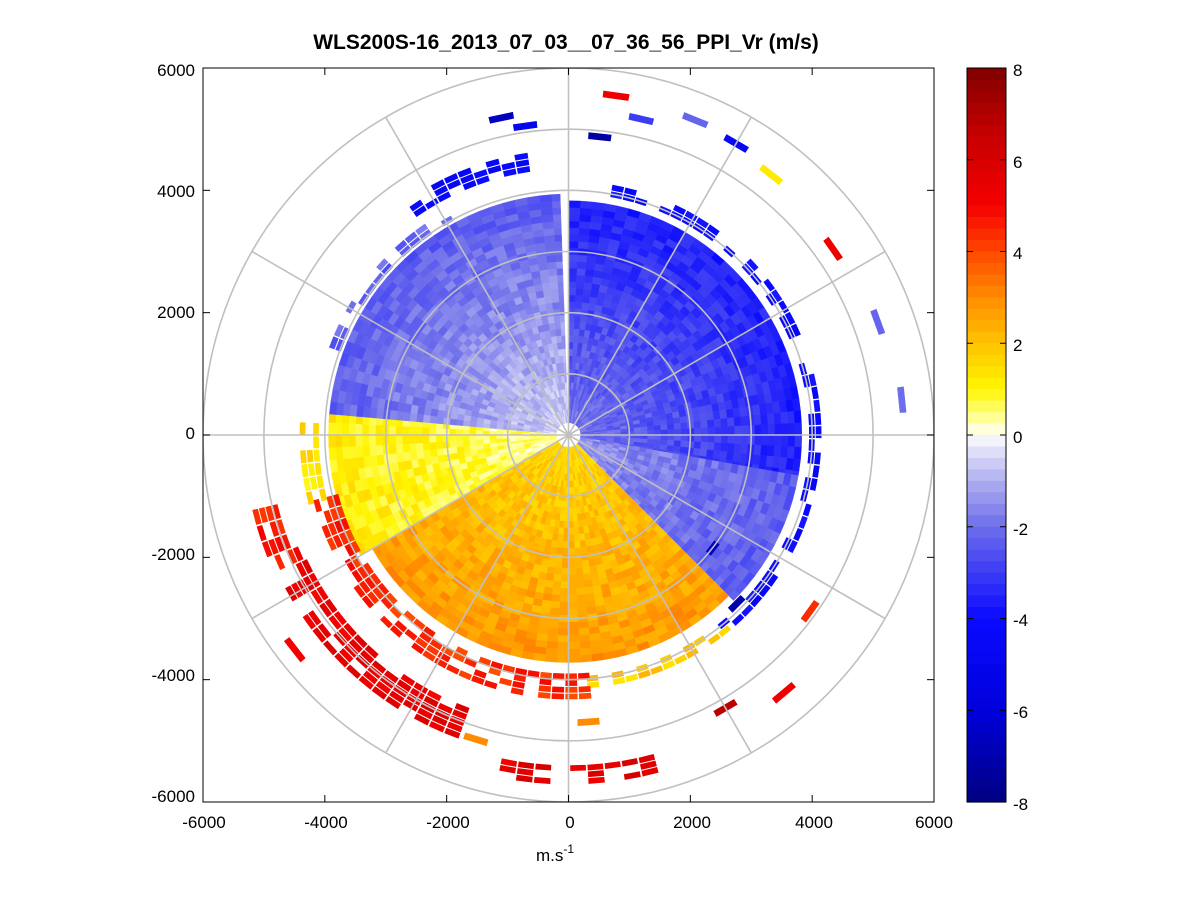 The image size is (1201, 901). What do you see at coordinates (555, 853) in the screenshot?
I see `x-axis-label: m.s-1` at bounding box center [555, 853].